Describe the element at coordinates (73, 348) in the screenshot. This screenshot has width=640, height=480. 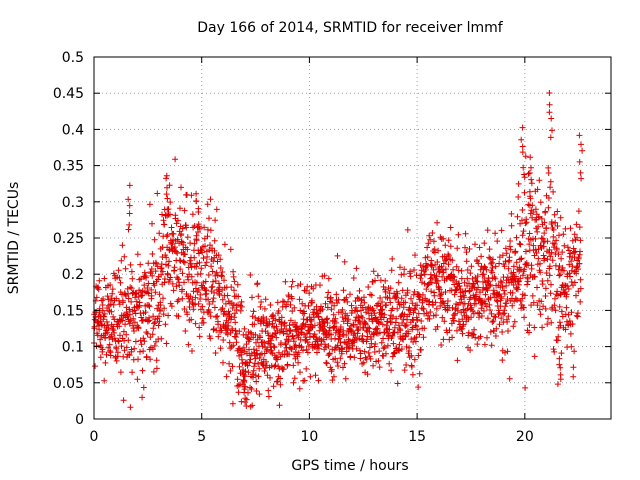
I see `y-tick-label: 0.1` at that location.